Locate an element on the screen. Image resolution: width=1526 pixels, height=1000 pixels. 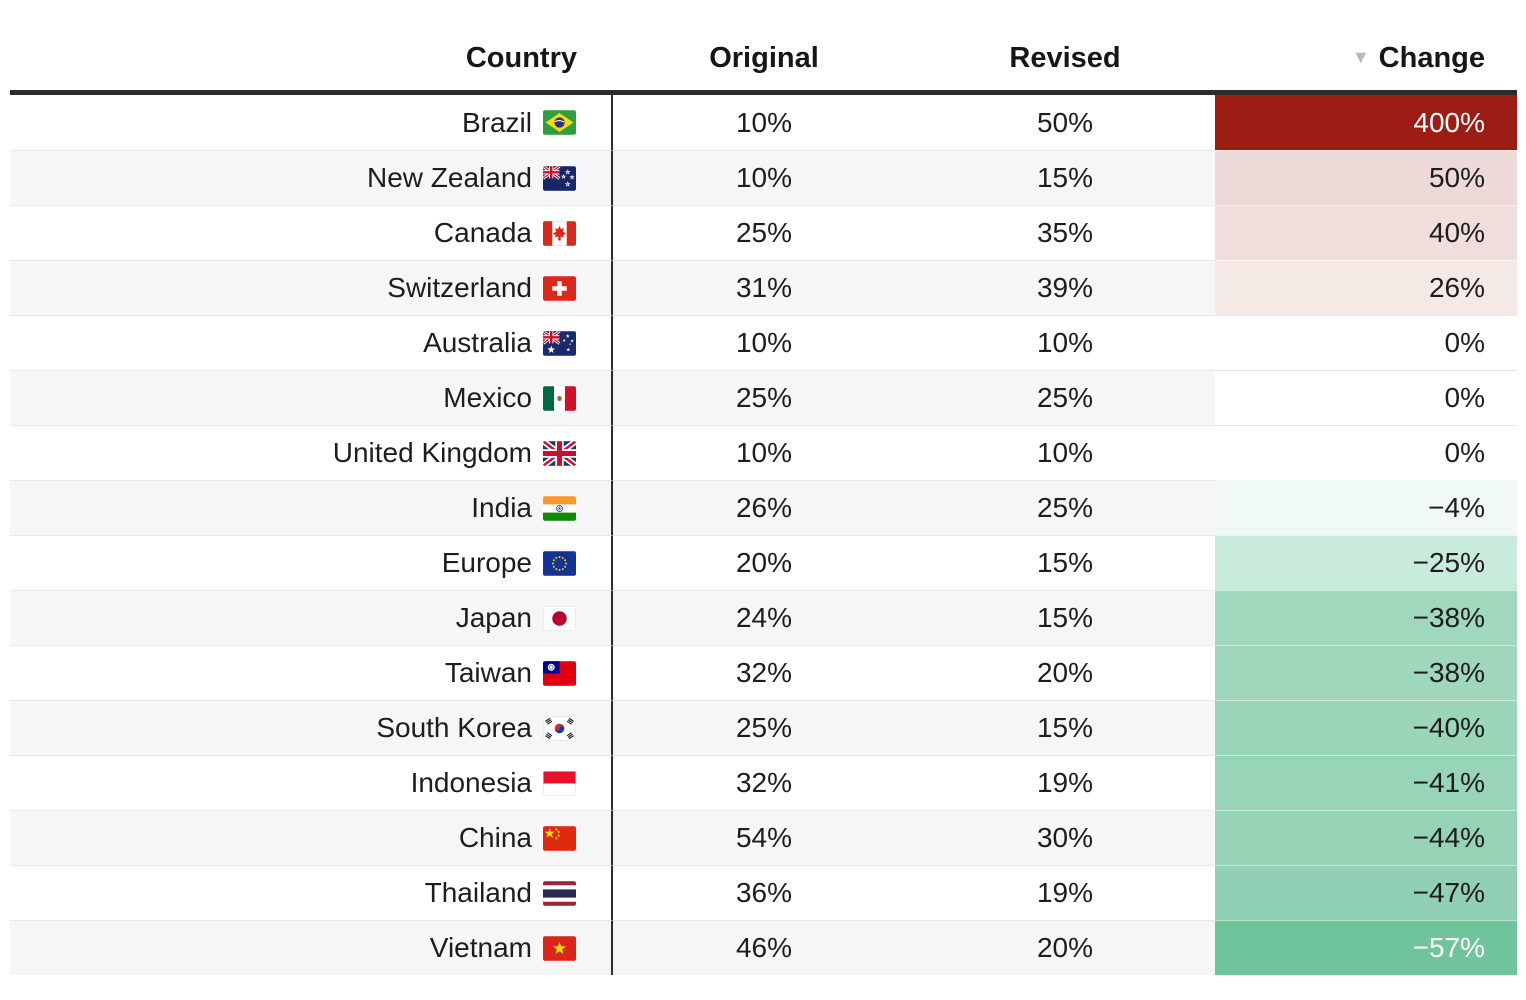
table-row: Brazil 10% 50% 400% is located at coordinates (763, 122).